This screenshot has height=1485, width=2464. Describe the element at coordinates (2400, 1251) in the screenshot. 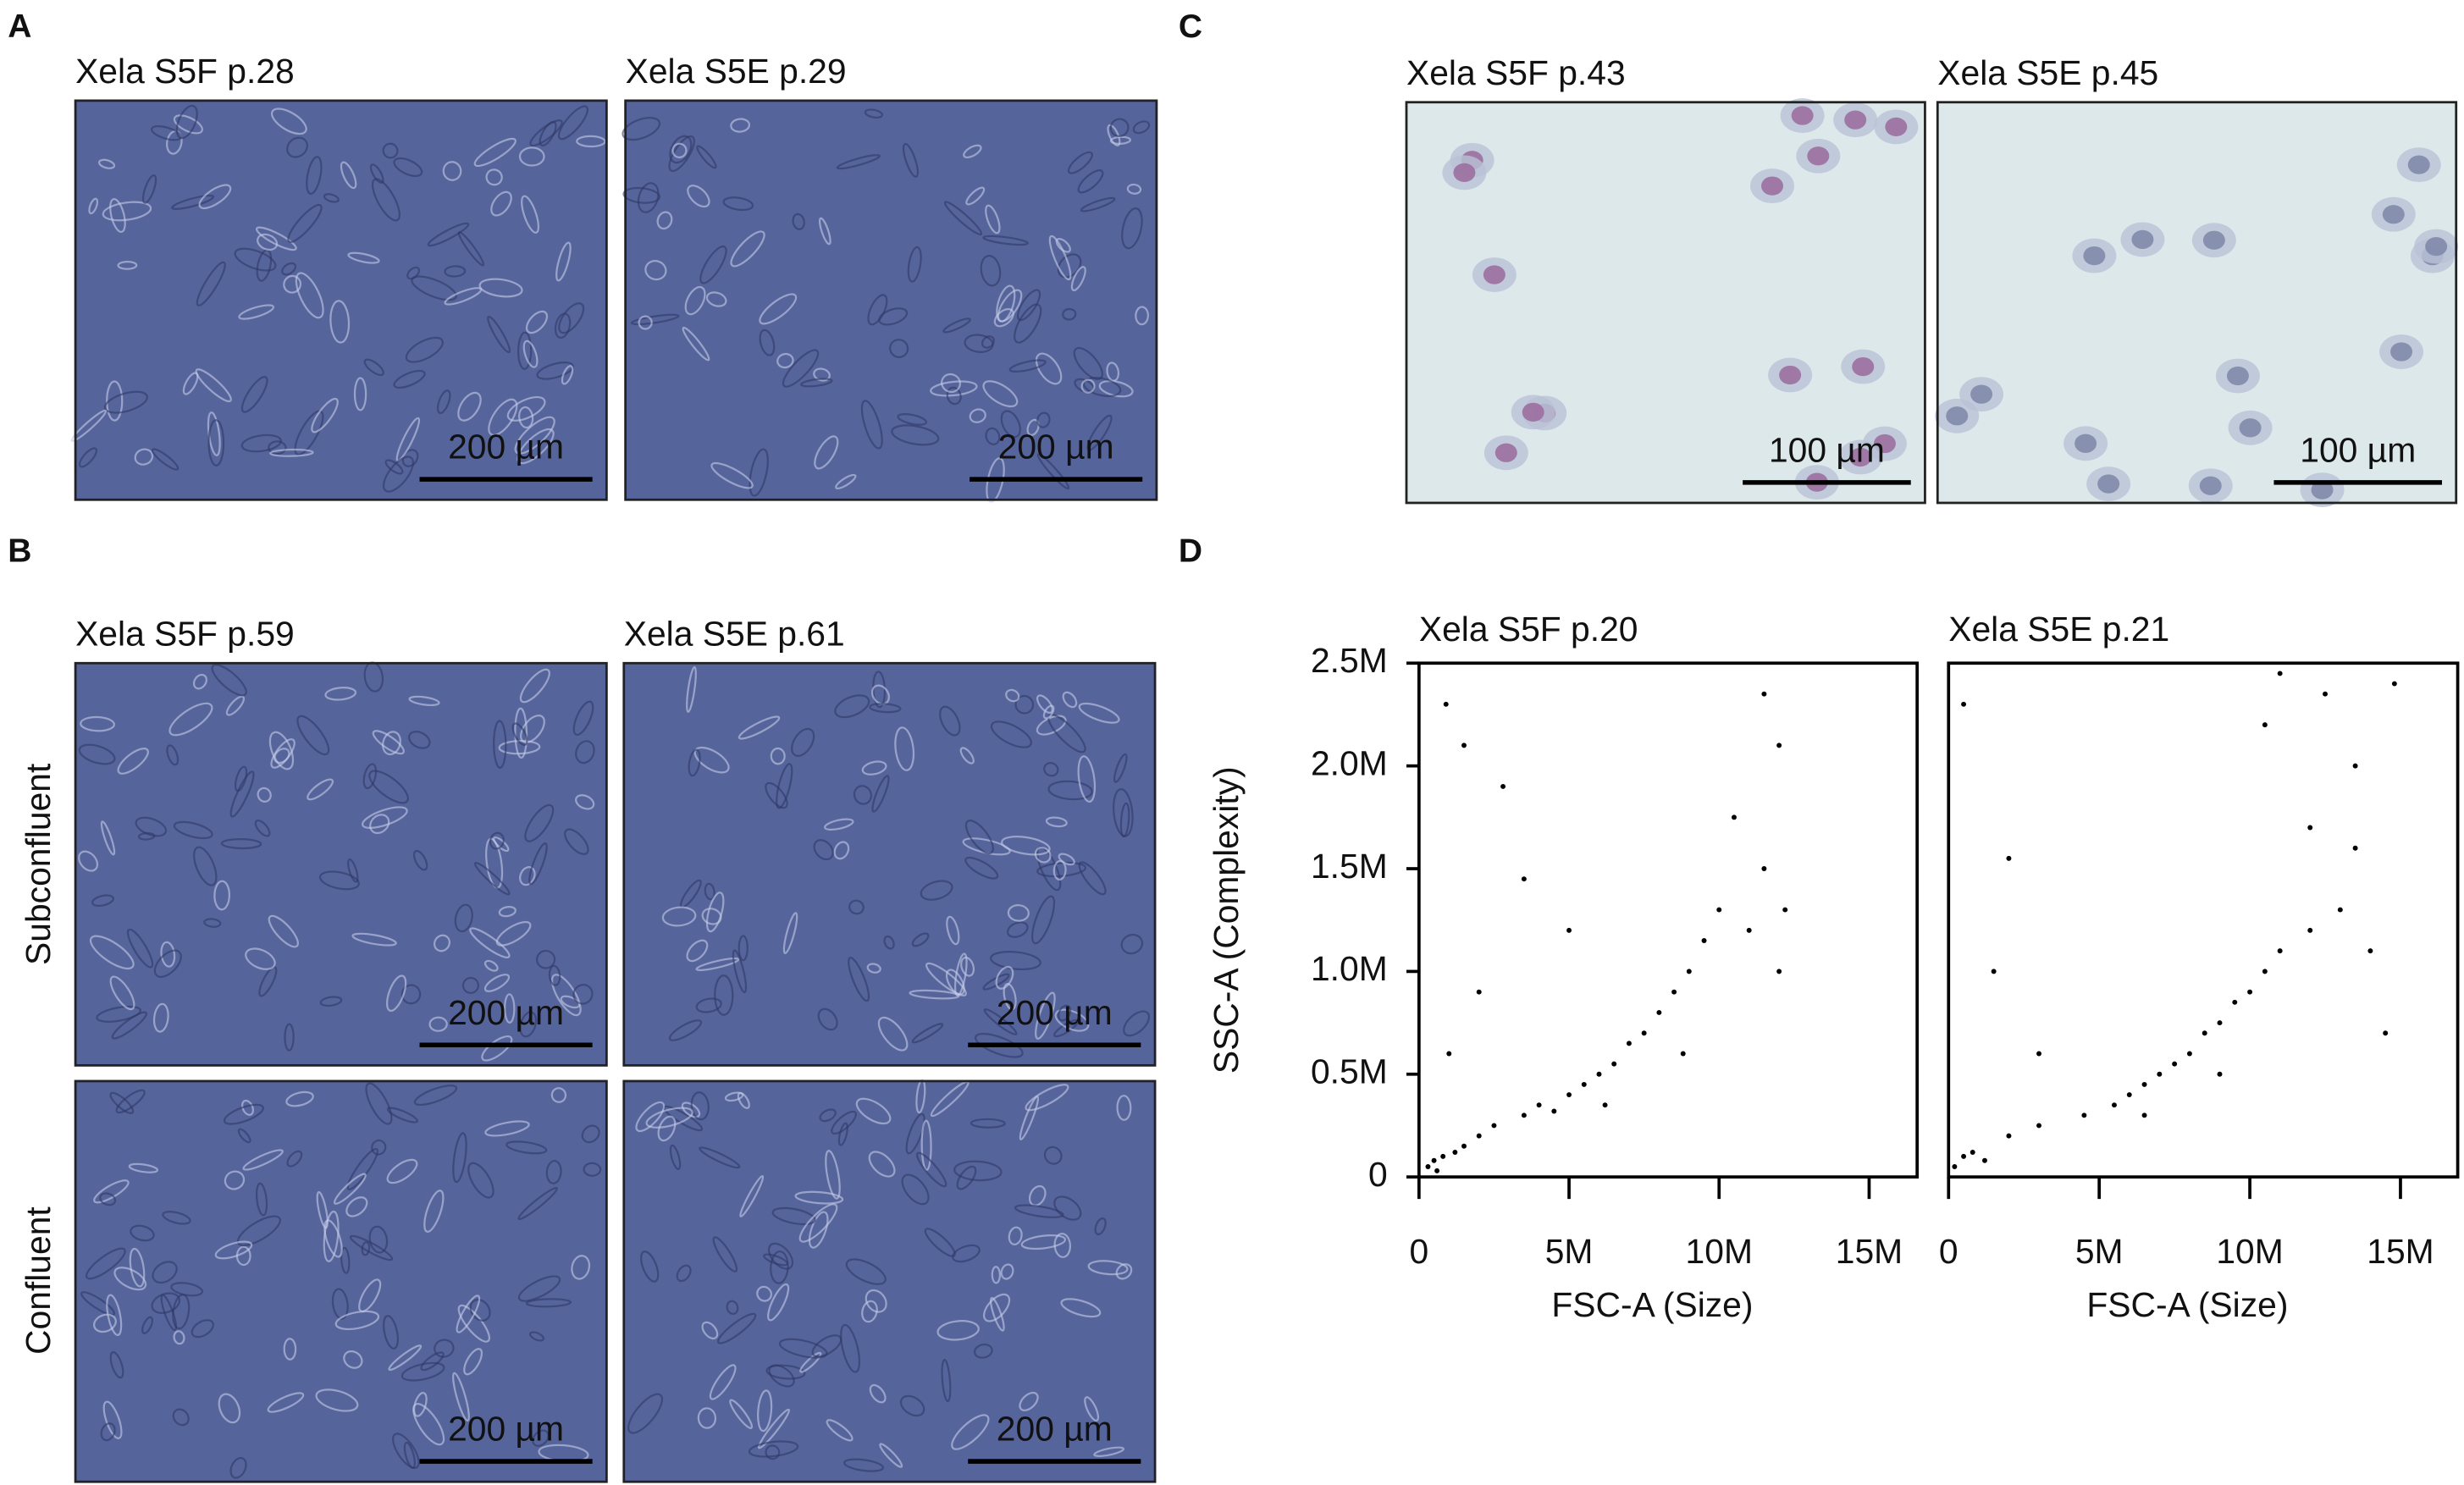

I see `x-tick-label: 15M` at that location.